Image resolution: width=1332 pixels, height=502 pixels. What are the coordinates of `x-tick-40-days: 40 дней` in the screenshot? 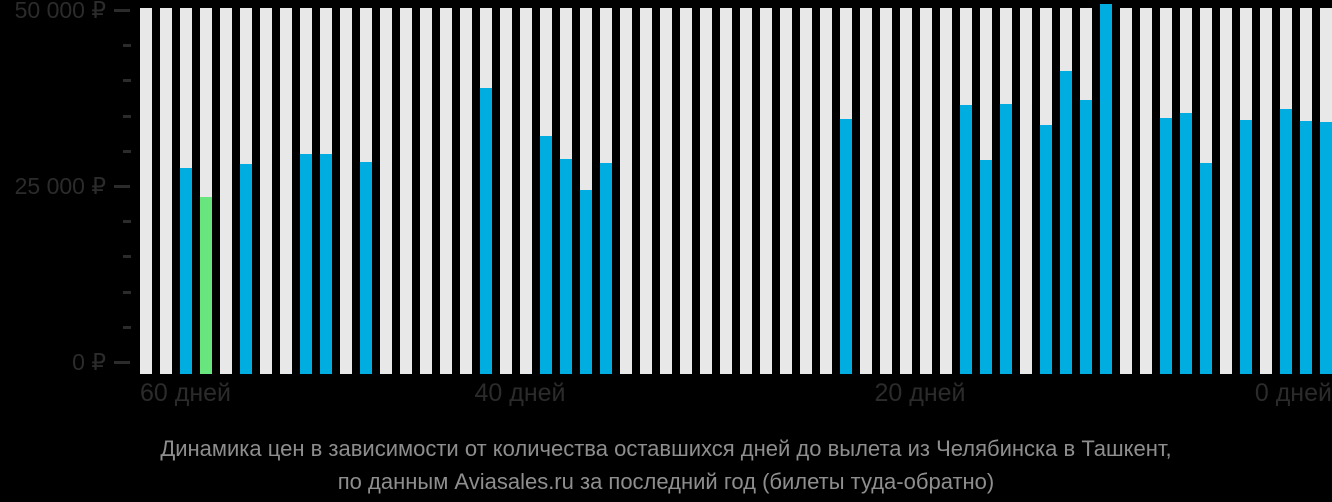 It's located at (520, 393).